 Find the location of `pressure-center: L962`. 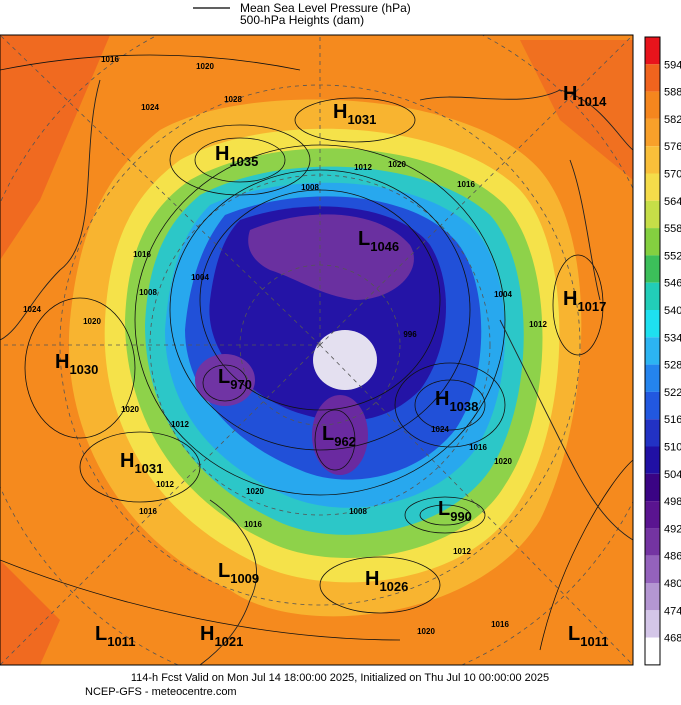

pressure-center: L962 is located at coordinates (339, 436).